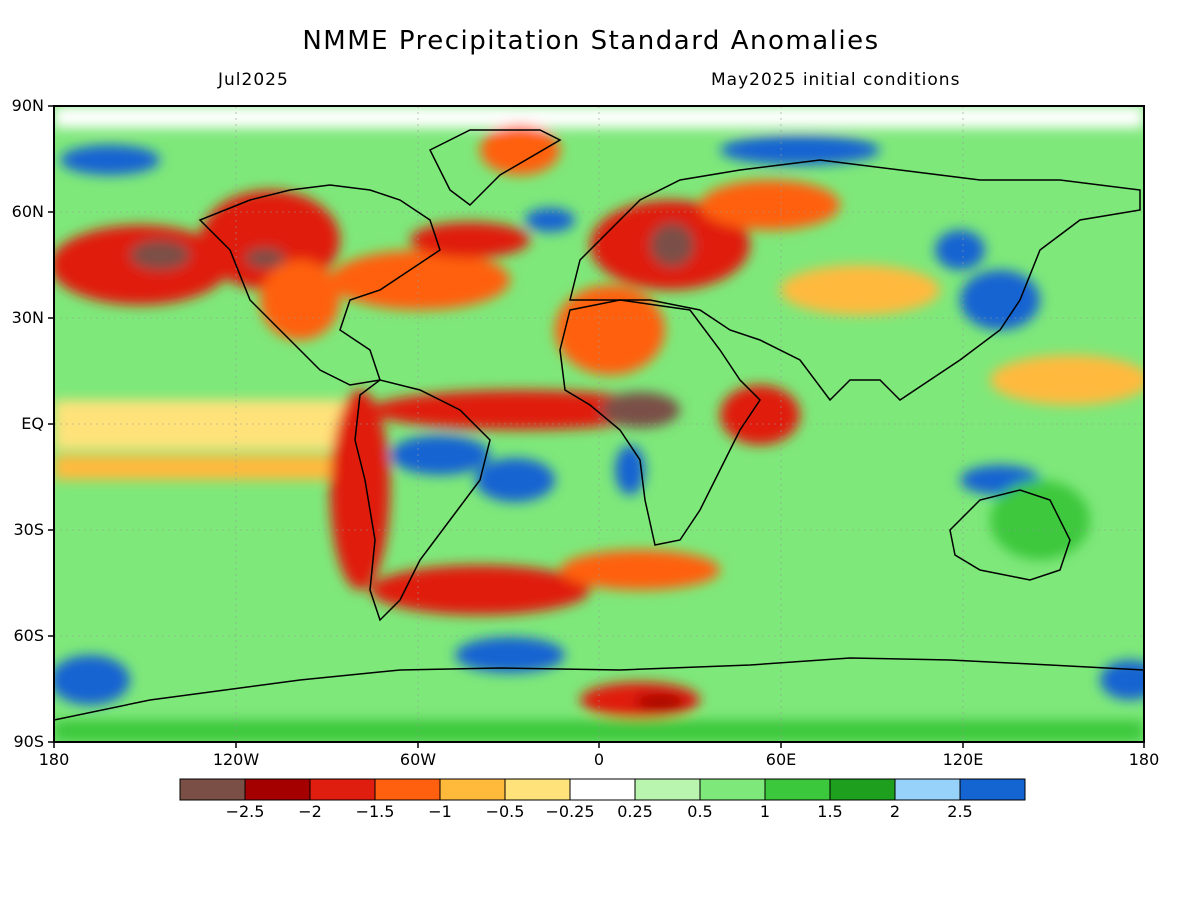 The width and height of the screenshot is (1200, 900). I want to click on lon-label-0: 0, so click(599, 759).